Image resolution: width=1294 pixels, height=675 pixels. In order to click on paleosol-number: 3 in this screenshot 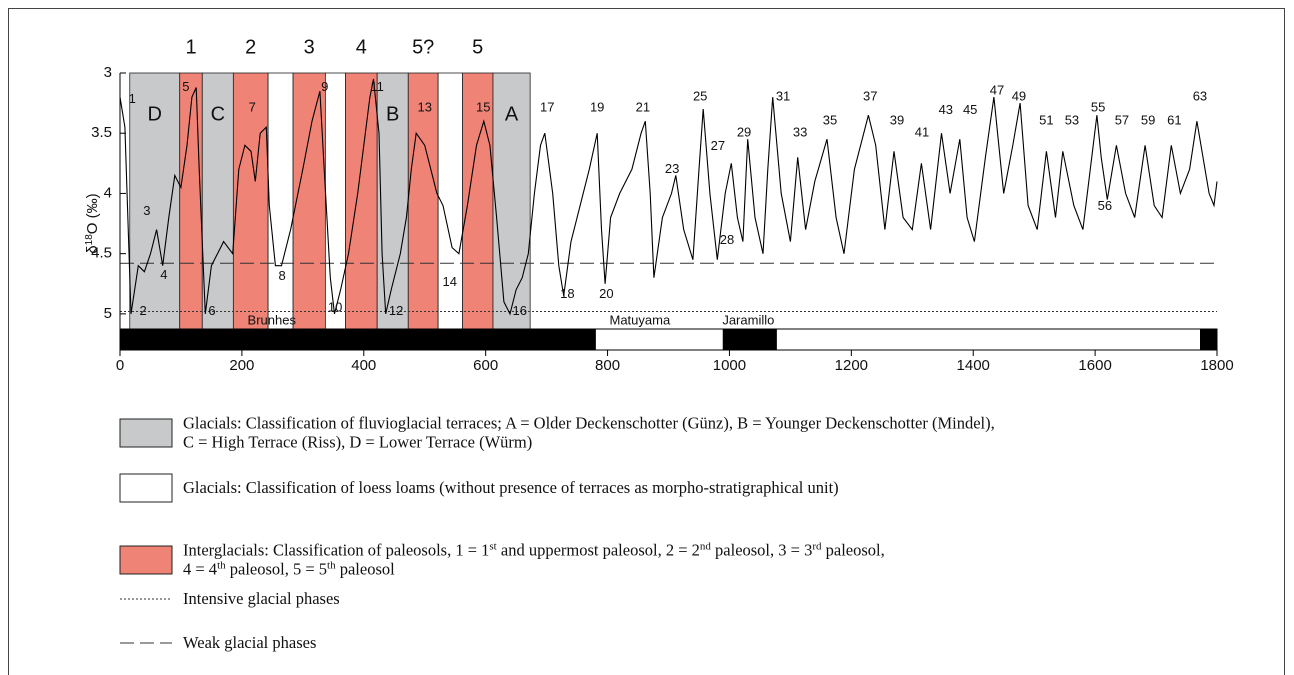, I will do `click(309, 47)`.